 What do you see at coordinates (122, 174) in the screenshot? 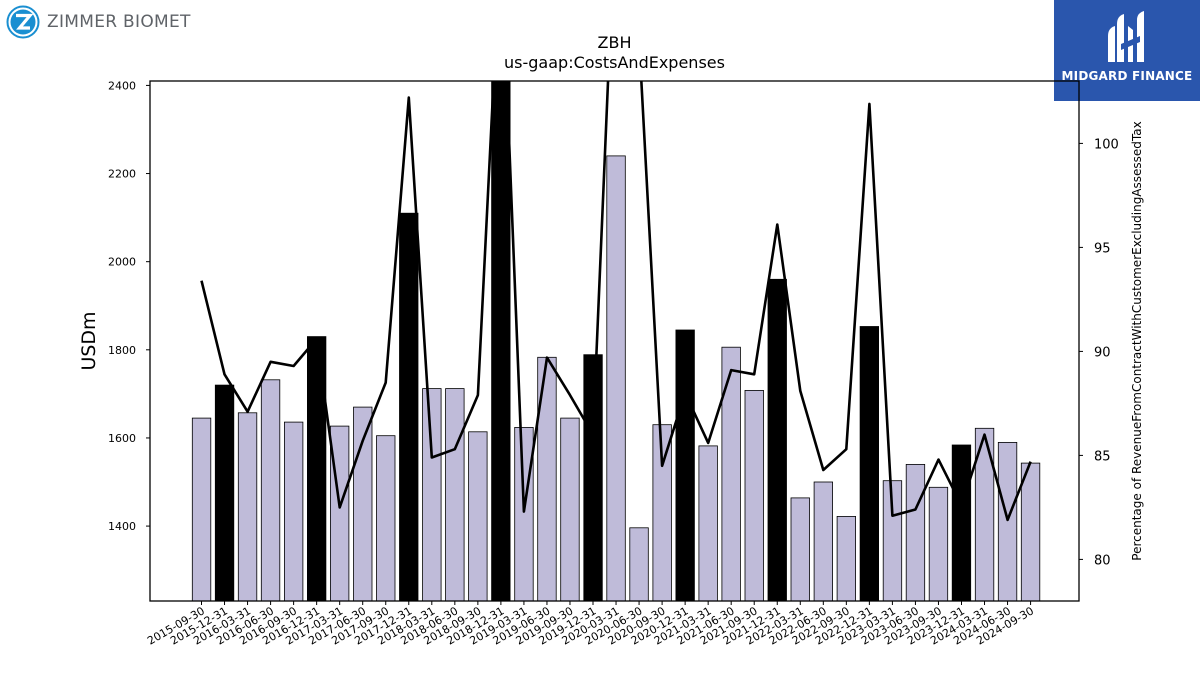
I see `y-tick-label-2200: 2200` at bounding box center [122, 174].